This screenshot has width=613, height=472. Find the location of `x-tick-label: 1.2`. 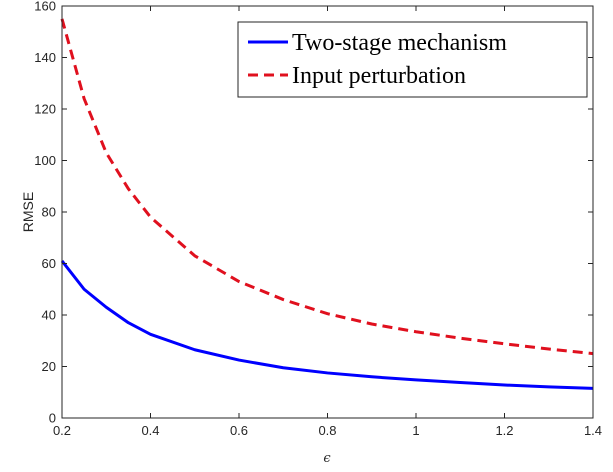

x-tick-label: 1.2 is located at coordinates (504, 430).